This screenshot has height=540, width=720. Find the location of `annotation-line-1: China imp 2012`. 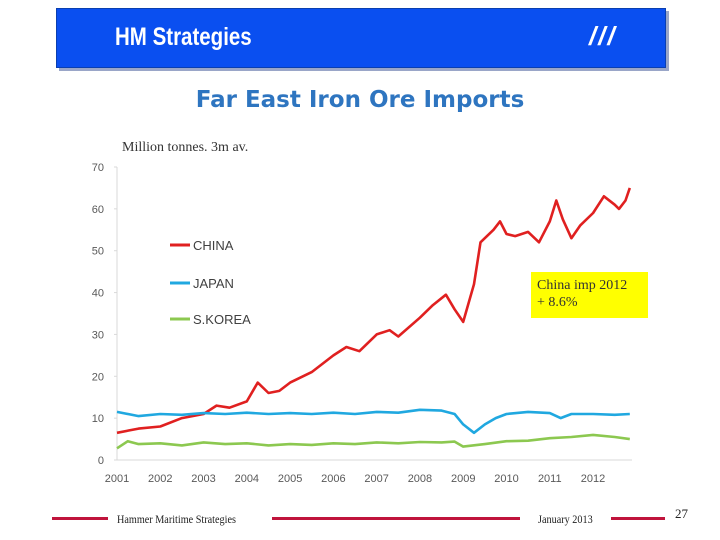

annotation-line-1: China imp 2012 is located at coordinates (582, 285).